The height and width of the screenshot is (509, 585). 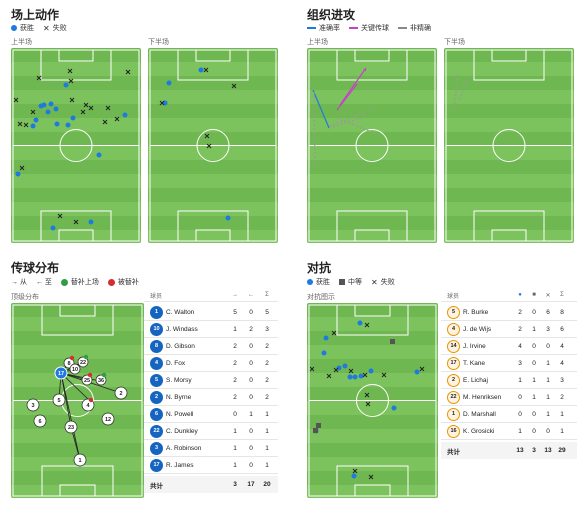 What do you see at coordinates (267, 431) in the screenshot?
I see `sum-value: 1` at bounding box center [267, 431].